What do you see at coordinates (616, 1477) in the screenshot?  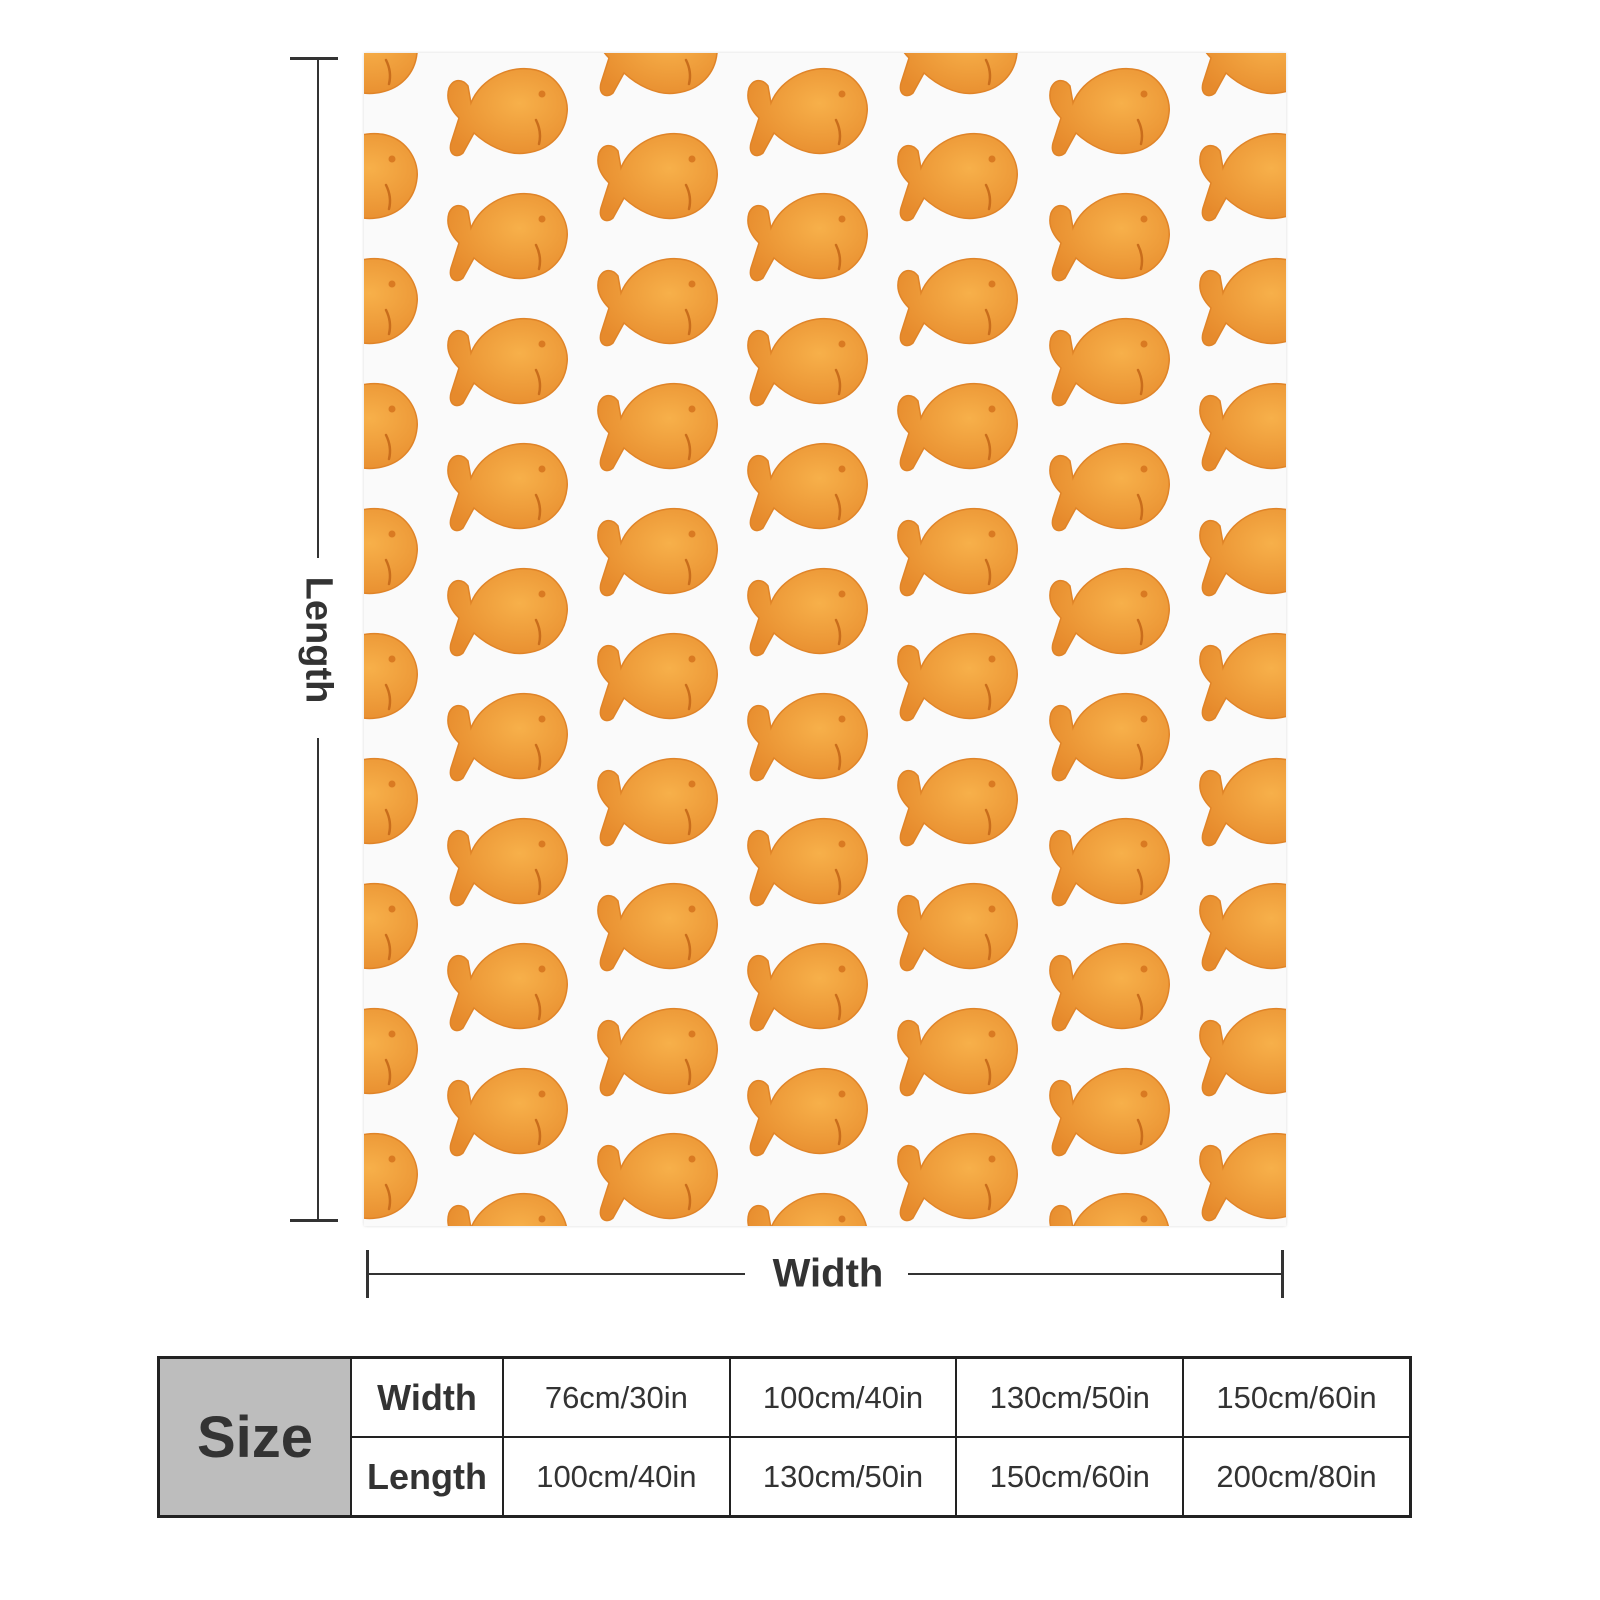 I see `length-cell: 100cm/40in` at bounding box center [616, 1477].